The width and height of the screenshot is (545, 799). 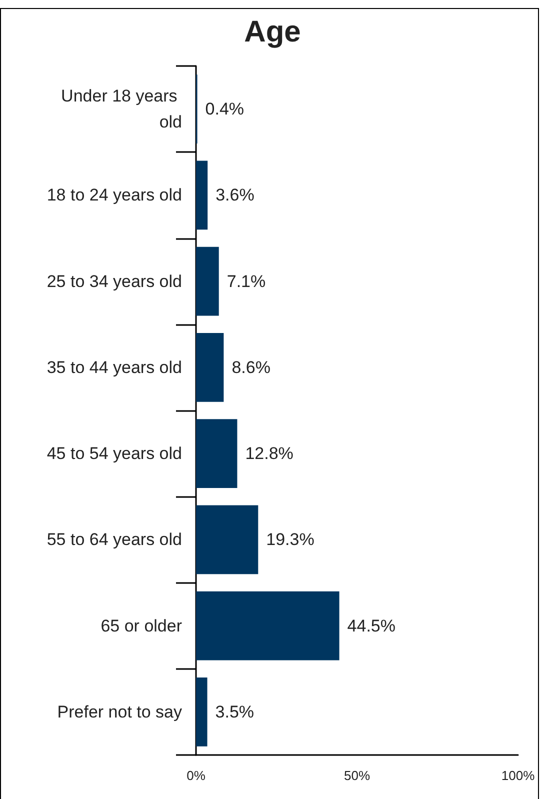 I want to click on data-label: 0.4%, so click(x=224, y=109).